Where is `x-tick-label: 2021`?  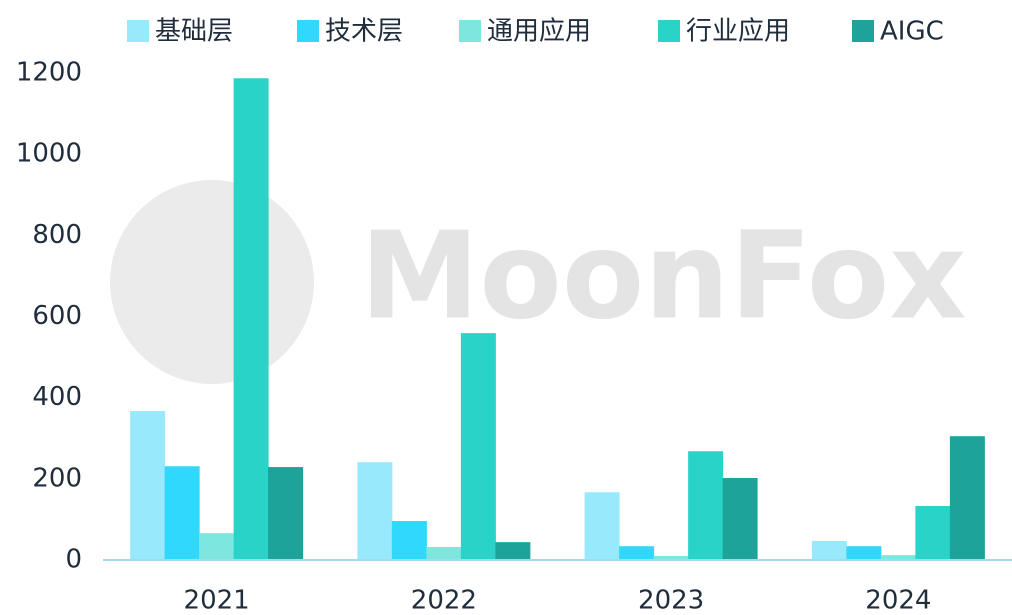
x-tick-label: 2021 is located at coordinates (217, 600).